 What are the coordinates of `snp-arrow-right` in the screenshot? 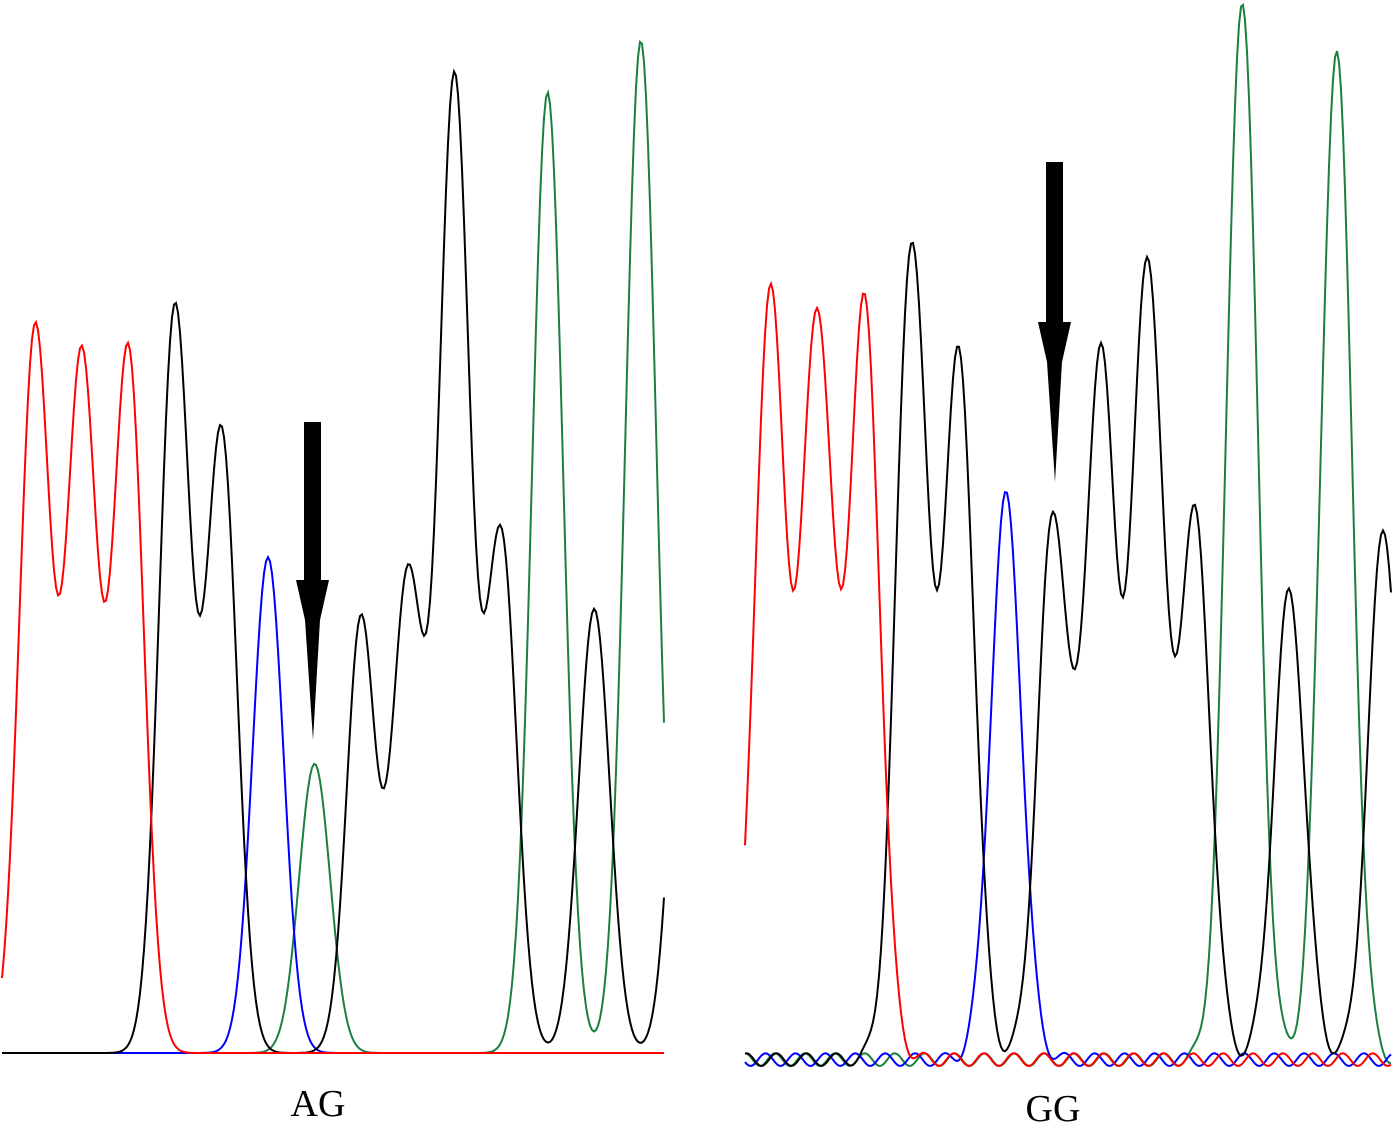 It's located at (1054, 322).